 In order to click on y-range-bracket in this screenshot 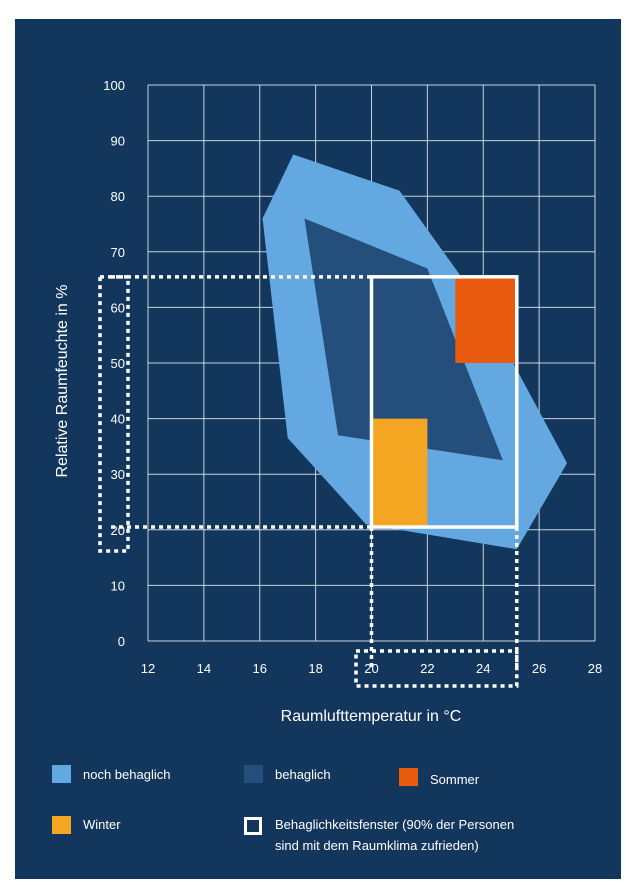, I will do `click(114, 414)`.